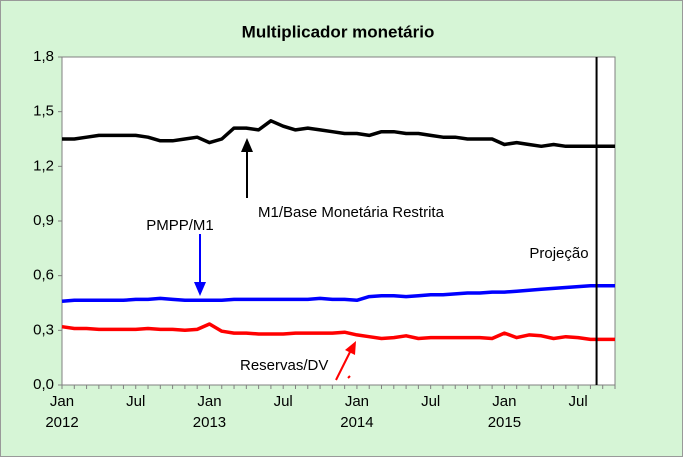 The image size is (683, 457). Describe the element at coordinates (61, 422) in the screenshot. I see `x-year-label: 2012` at that location.